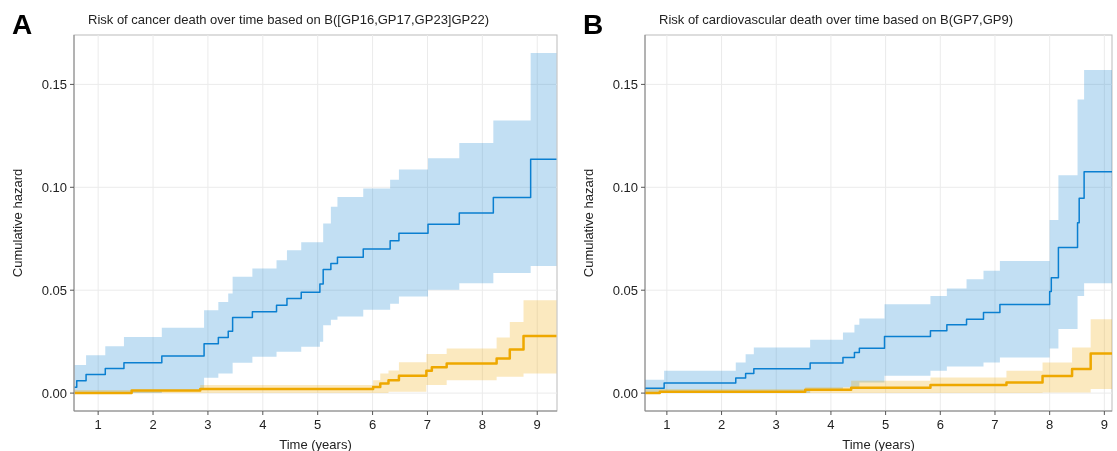 Image resolution: width=1117 pixels, height=451 pixels. I want to click on text: B, so click(593, 24).